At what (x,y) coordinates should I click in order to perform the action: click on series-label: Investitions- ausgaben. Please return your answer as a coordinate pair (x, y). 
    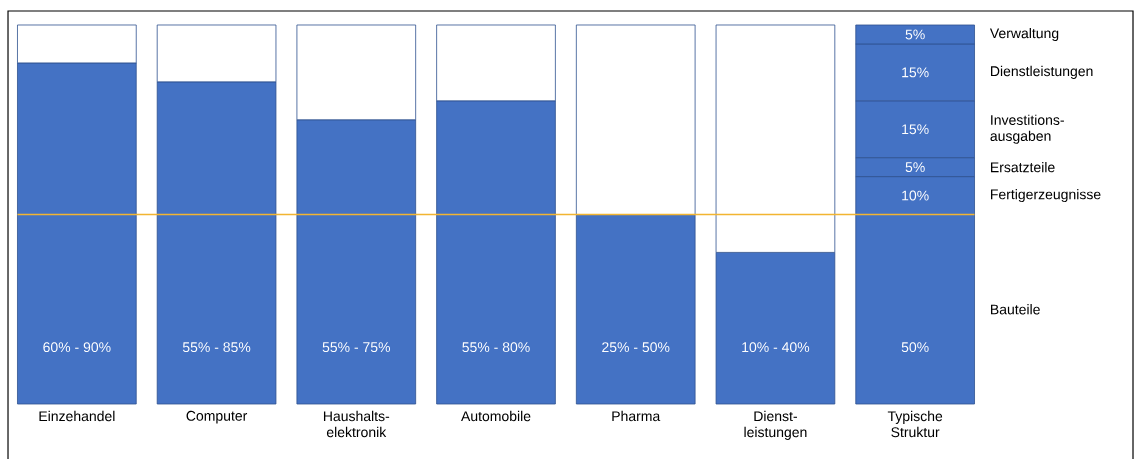
    Looking at the image, I should click on (1027, 129).